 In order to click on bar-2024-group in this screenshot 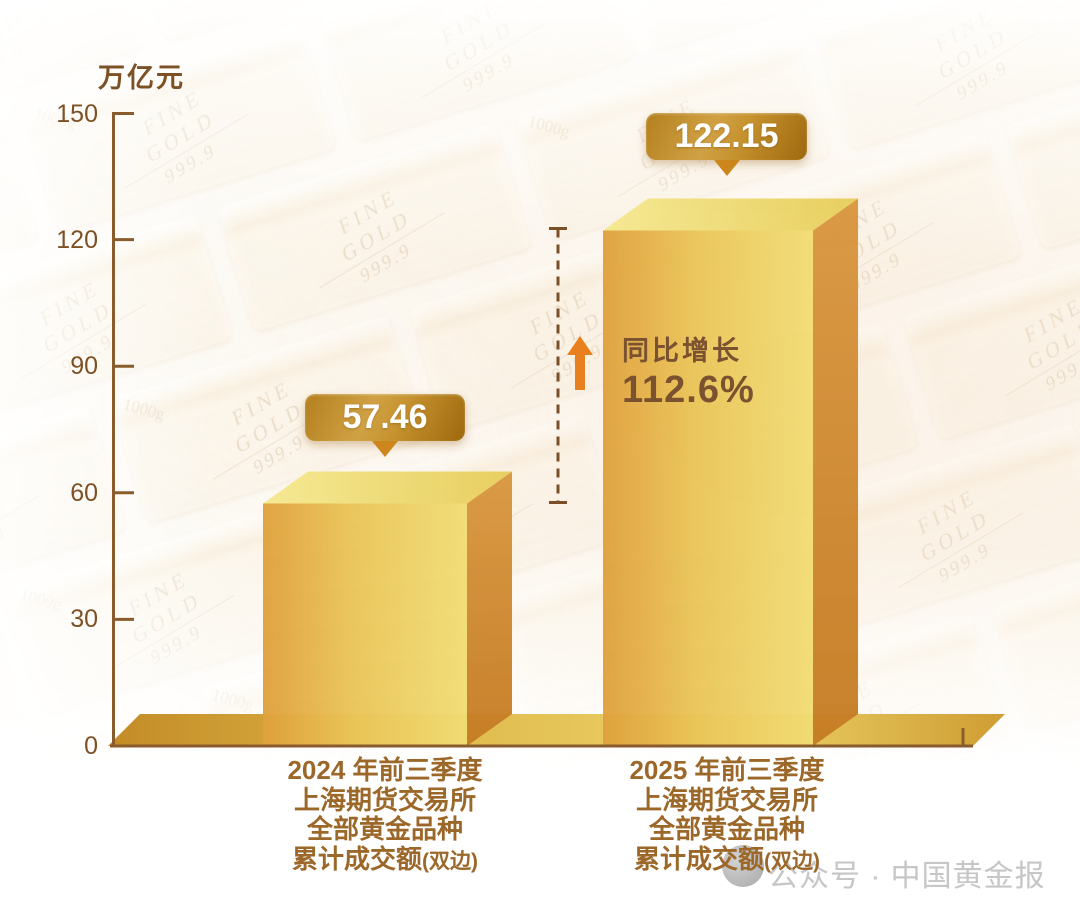, I will do `click(387, 608)`.